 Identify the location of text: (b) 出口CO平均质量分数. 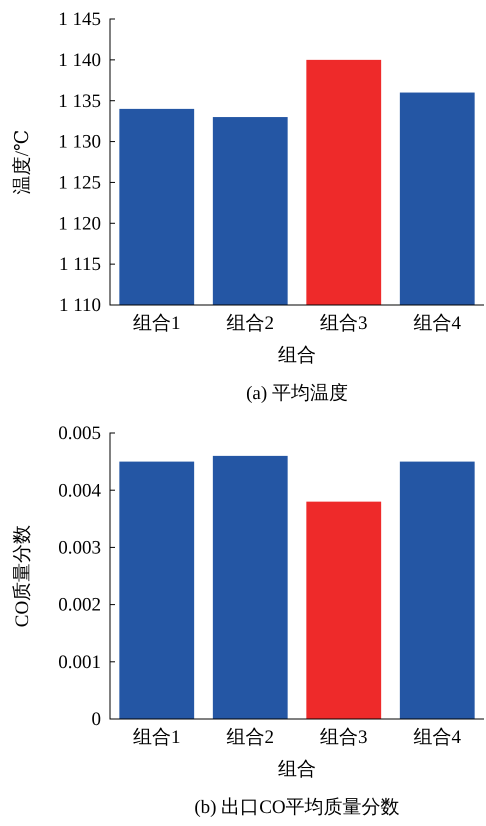
(297, 807).